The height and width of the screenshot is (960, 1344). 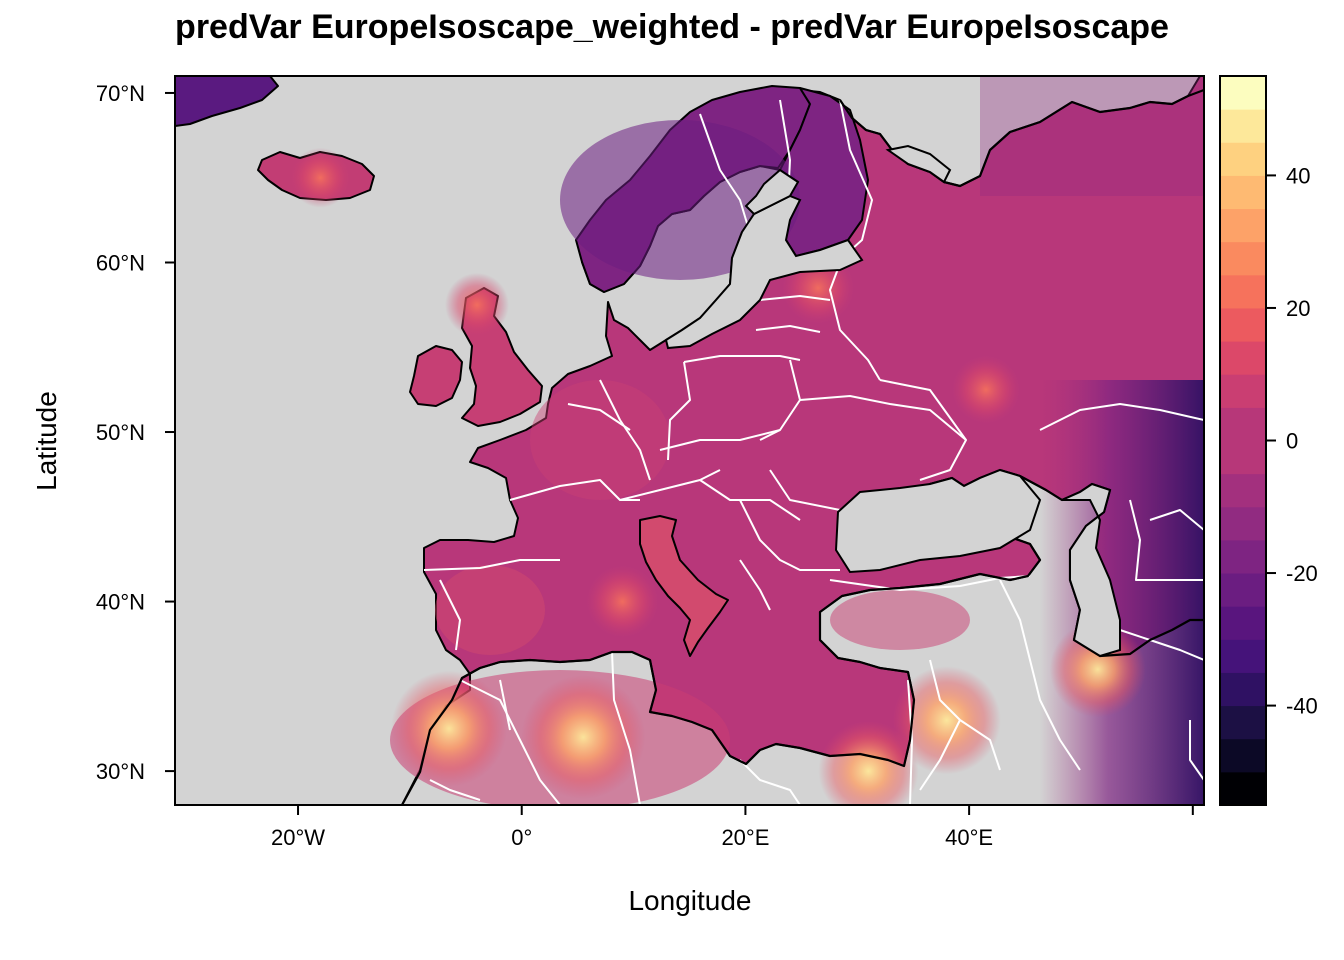 I want to click on white-sea, so click(x=918, y=164).